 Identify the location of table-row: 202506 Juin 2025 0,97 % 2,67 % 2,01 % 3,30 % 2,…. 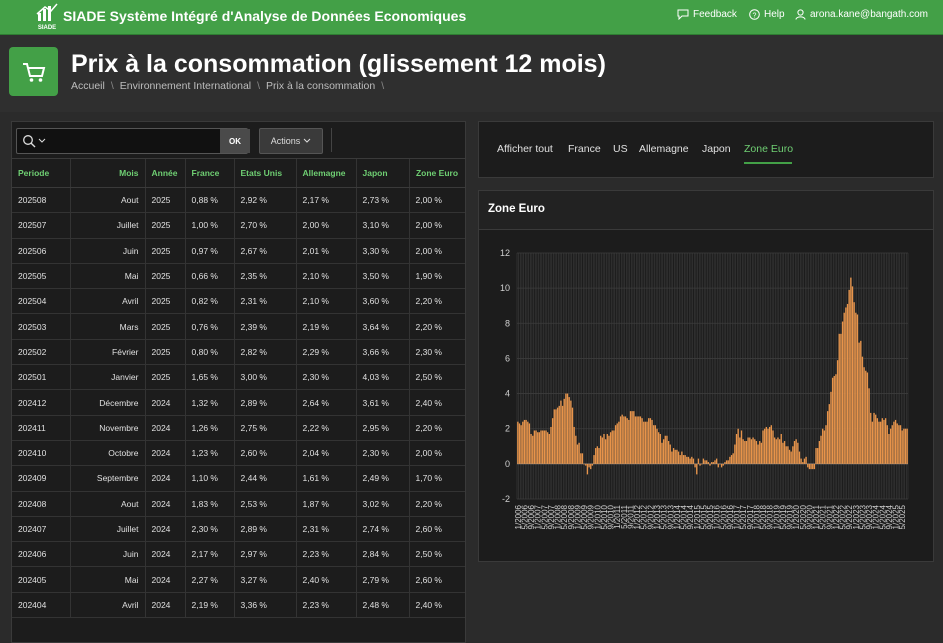
(238, 251).